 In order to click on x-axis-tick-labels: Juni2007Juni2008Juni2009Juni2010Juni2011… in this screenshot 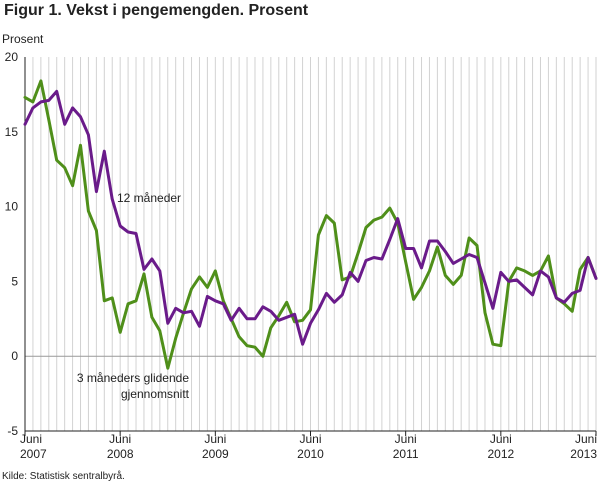, I will do `click(308, 446)`.